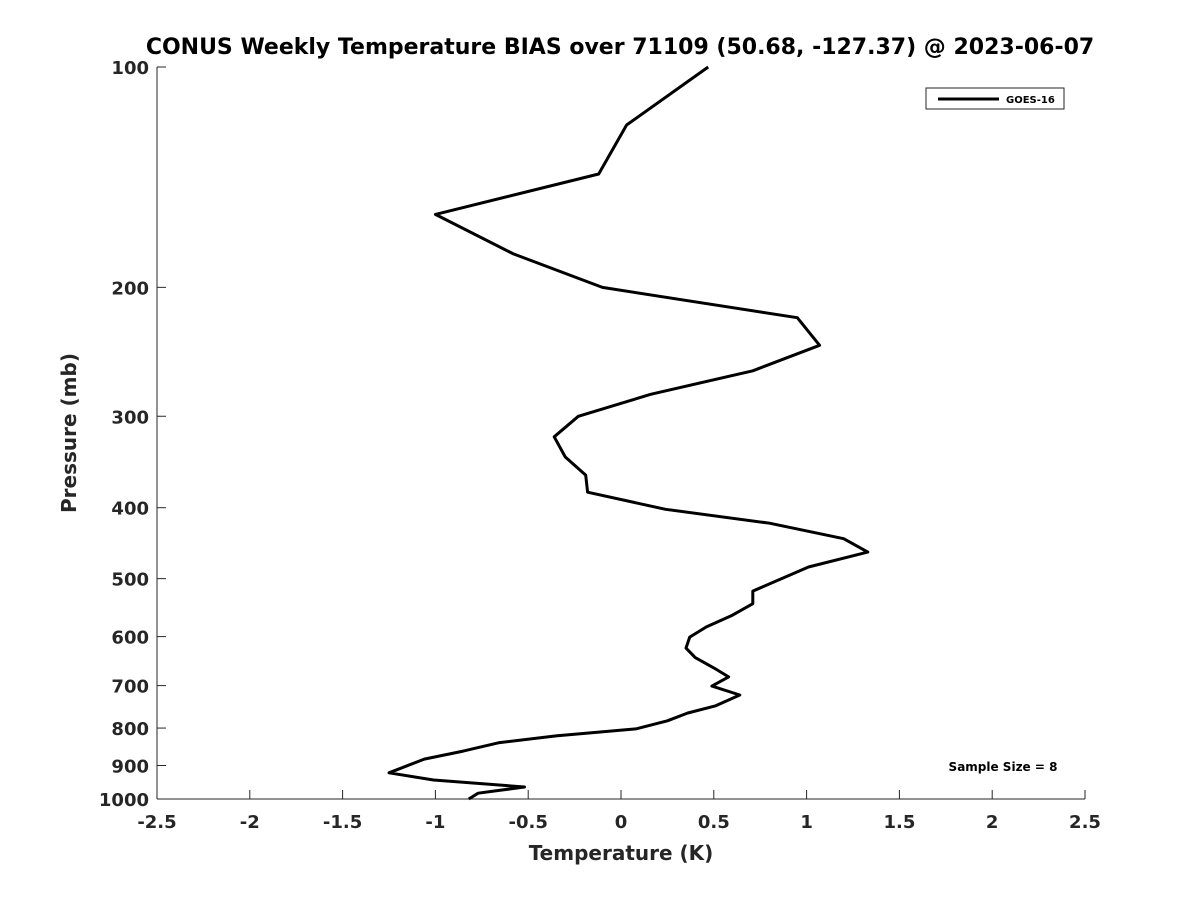 The image size is (1200, 900). I want to click on x-tick-label: -1, so click(435, 822).